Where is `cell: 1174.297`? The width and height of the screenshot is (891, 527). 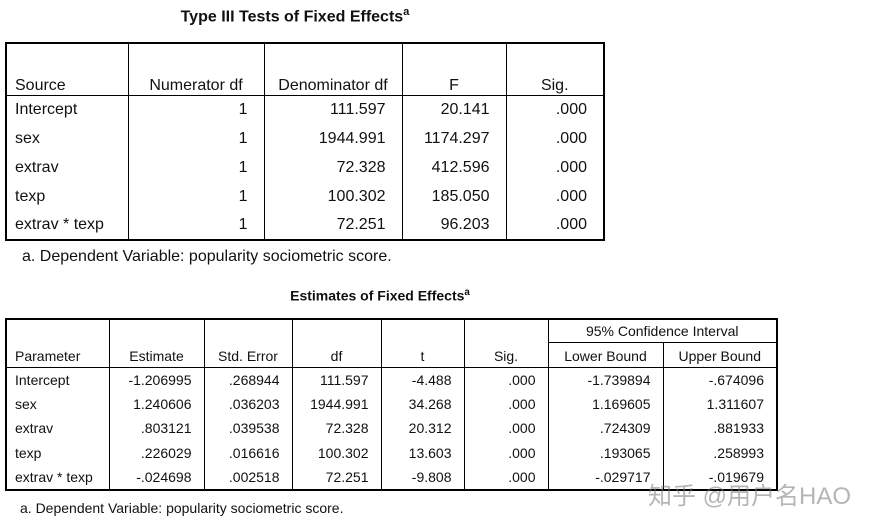 cell: 1174.297 is located at coordinates (453, 138).